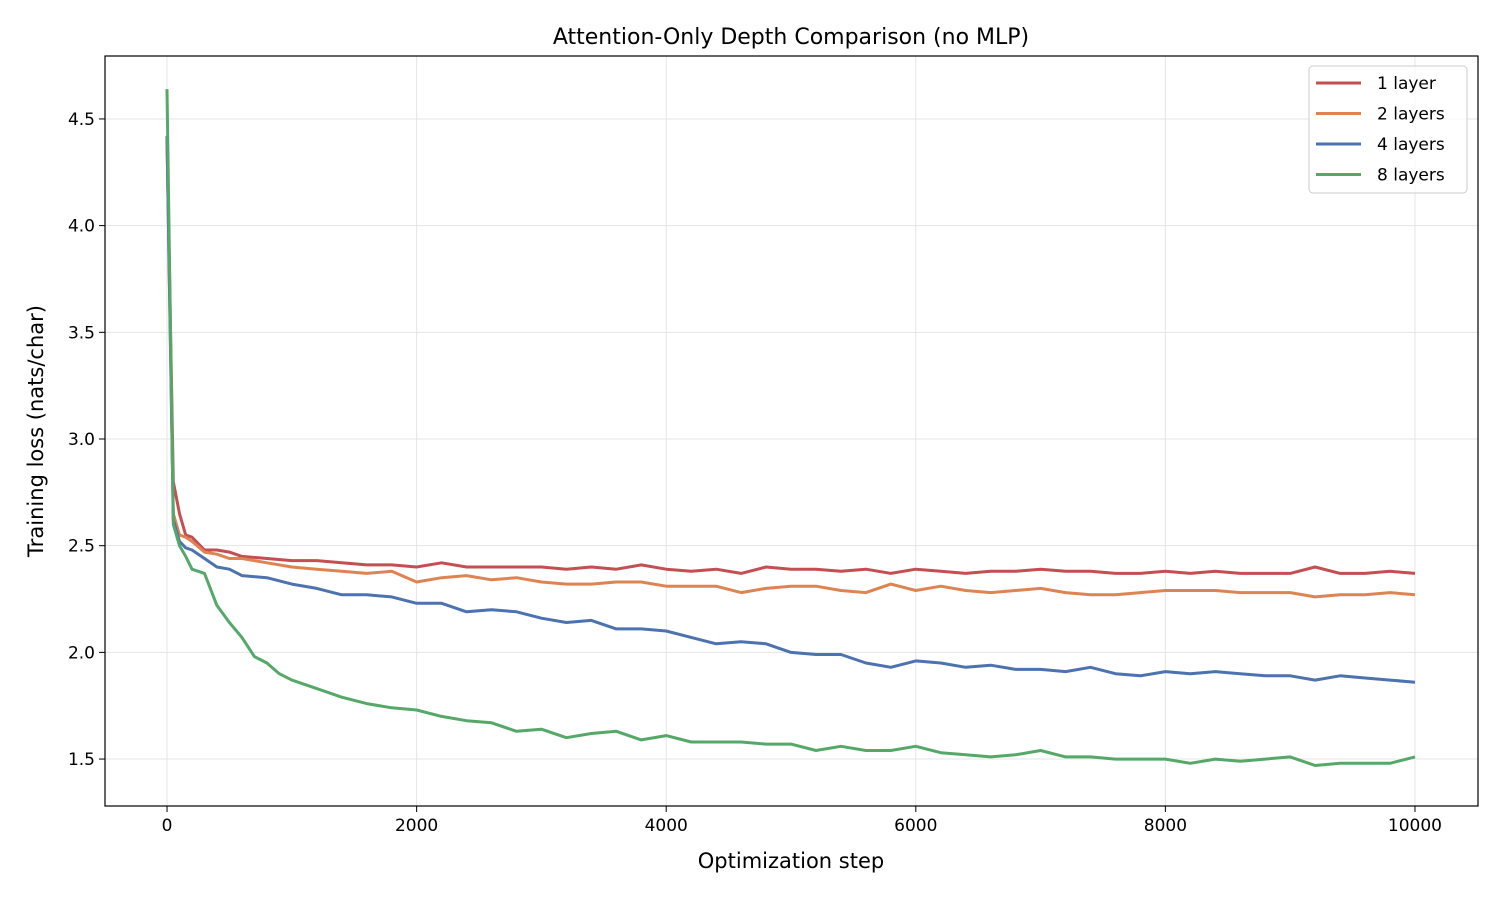 Image resolution: width=1500 pixels, height=900 pixels. Describe the element at coordinates (81, 760) in the screenshot. I see `y-tick-label: 1.5` at that location.